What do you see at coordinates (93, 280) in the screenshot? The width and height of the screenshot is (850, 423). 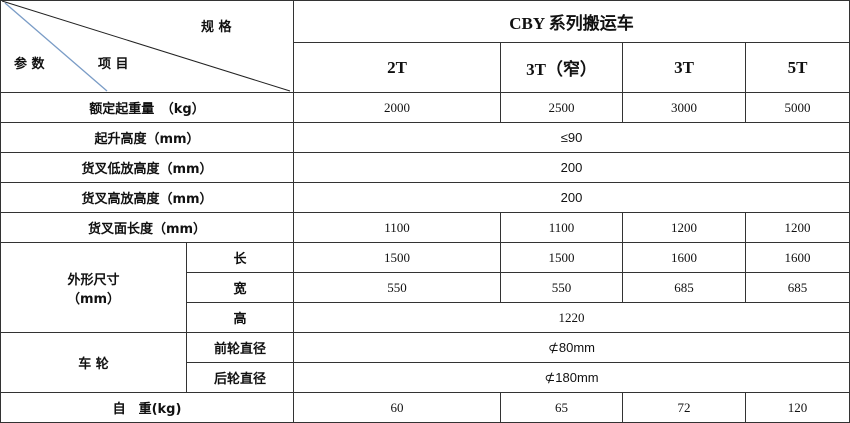 I see `dimensions-label: 外形尺寸` at bounding box center [93, 280].